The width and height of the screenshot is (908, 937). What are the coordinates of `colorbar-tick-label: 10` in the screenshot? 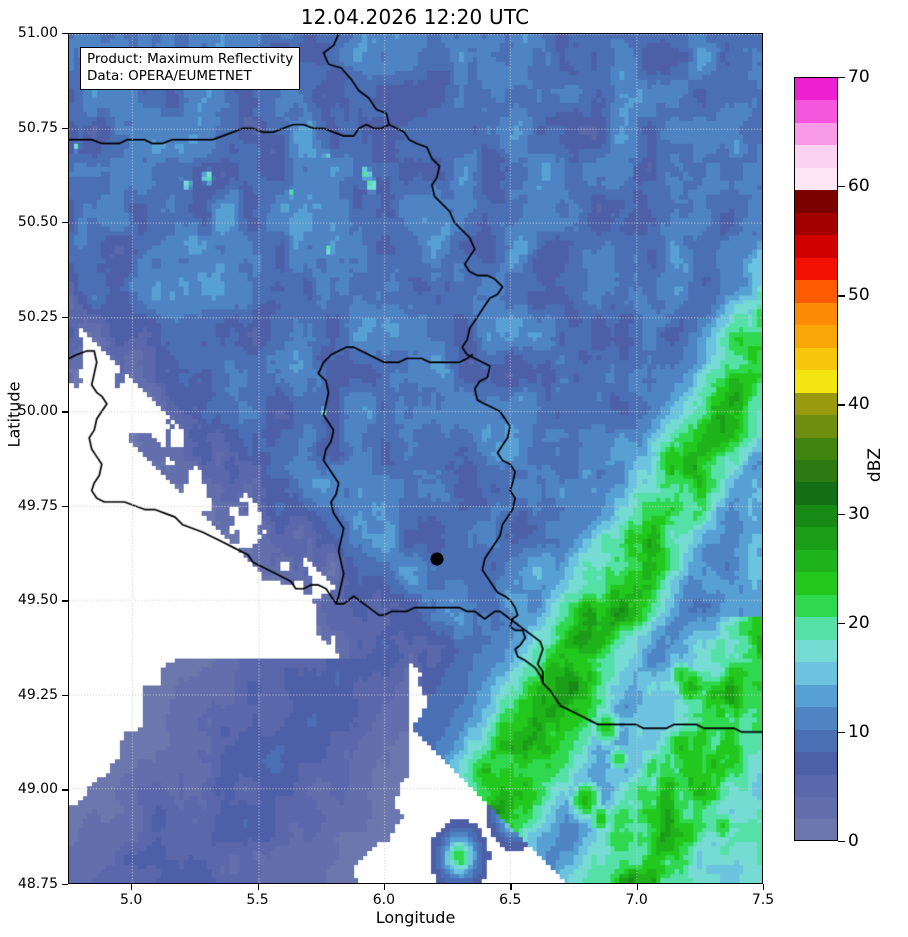 It's located at (859, 731).